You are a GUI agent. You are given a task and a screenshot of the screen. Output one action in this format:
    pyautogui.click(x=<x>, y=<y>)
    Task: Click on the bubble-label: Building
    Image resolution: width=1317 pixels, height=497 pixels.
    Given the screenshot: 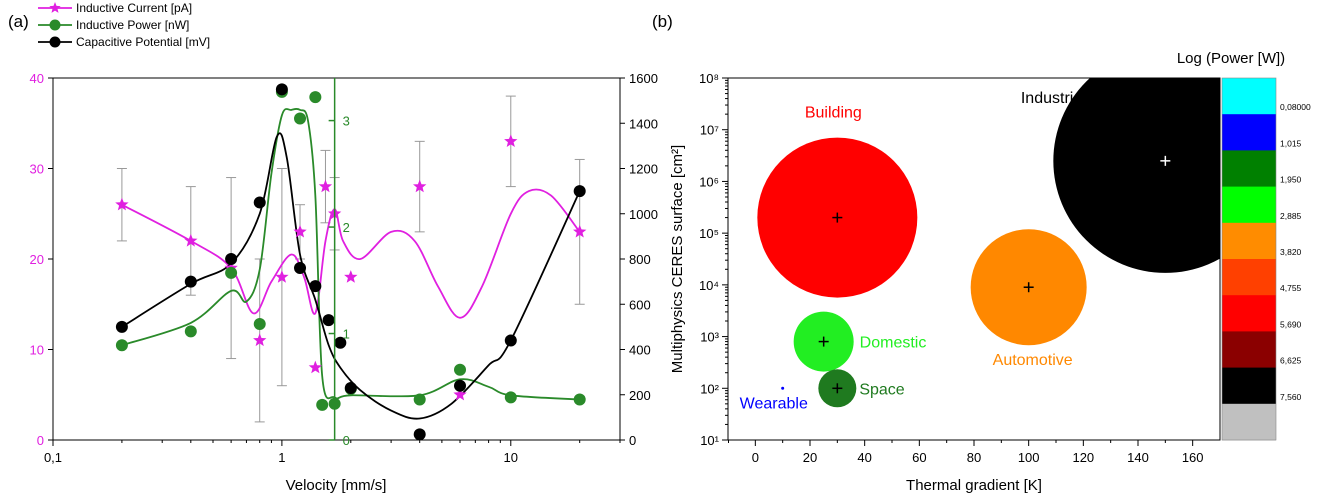 What is the action you would take?
    pyautogui.click(x=833, y=113)
    